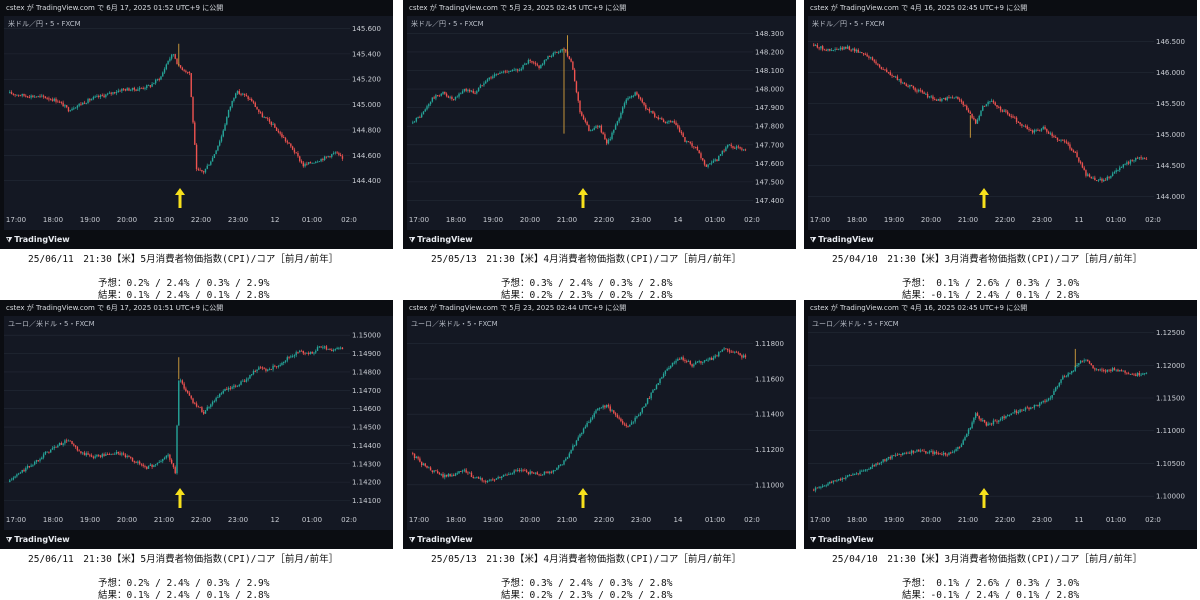 The height and width of the screenshot is (600, 1200). Describe the element at coordinates (349, 220) in the screenshot. I see `x-tick-label: 02:0` at that location.